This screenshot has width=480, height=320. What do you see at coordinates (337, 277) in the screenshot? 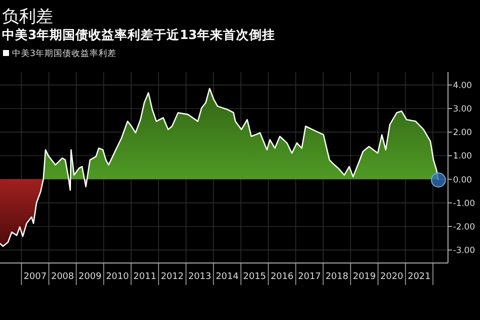
I see `x-tick-label: 2018` at bounding box center [337, 277].